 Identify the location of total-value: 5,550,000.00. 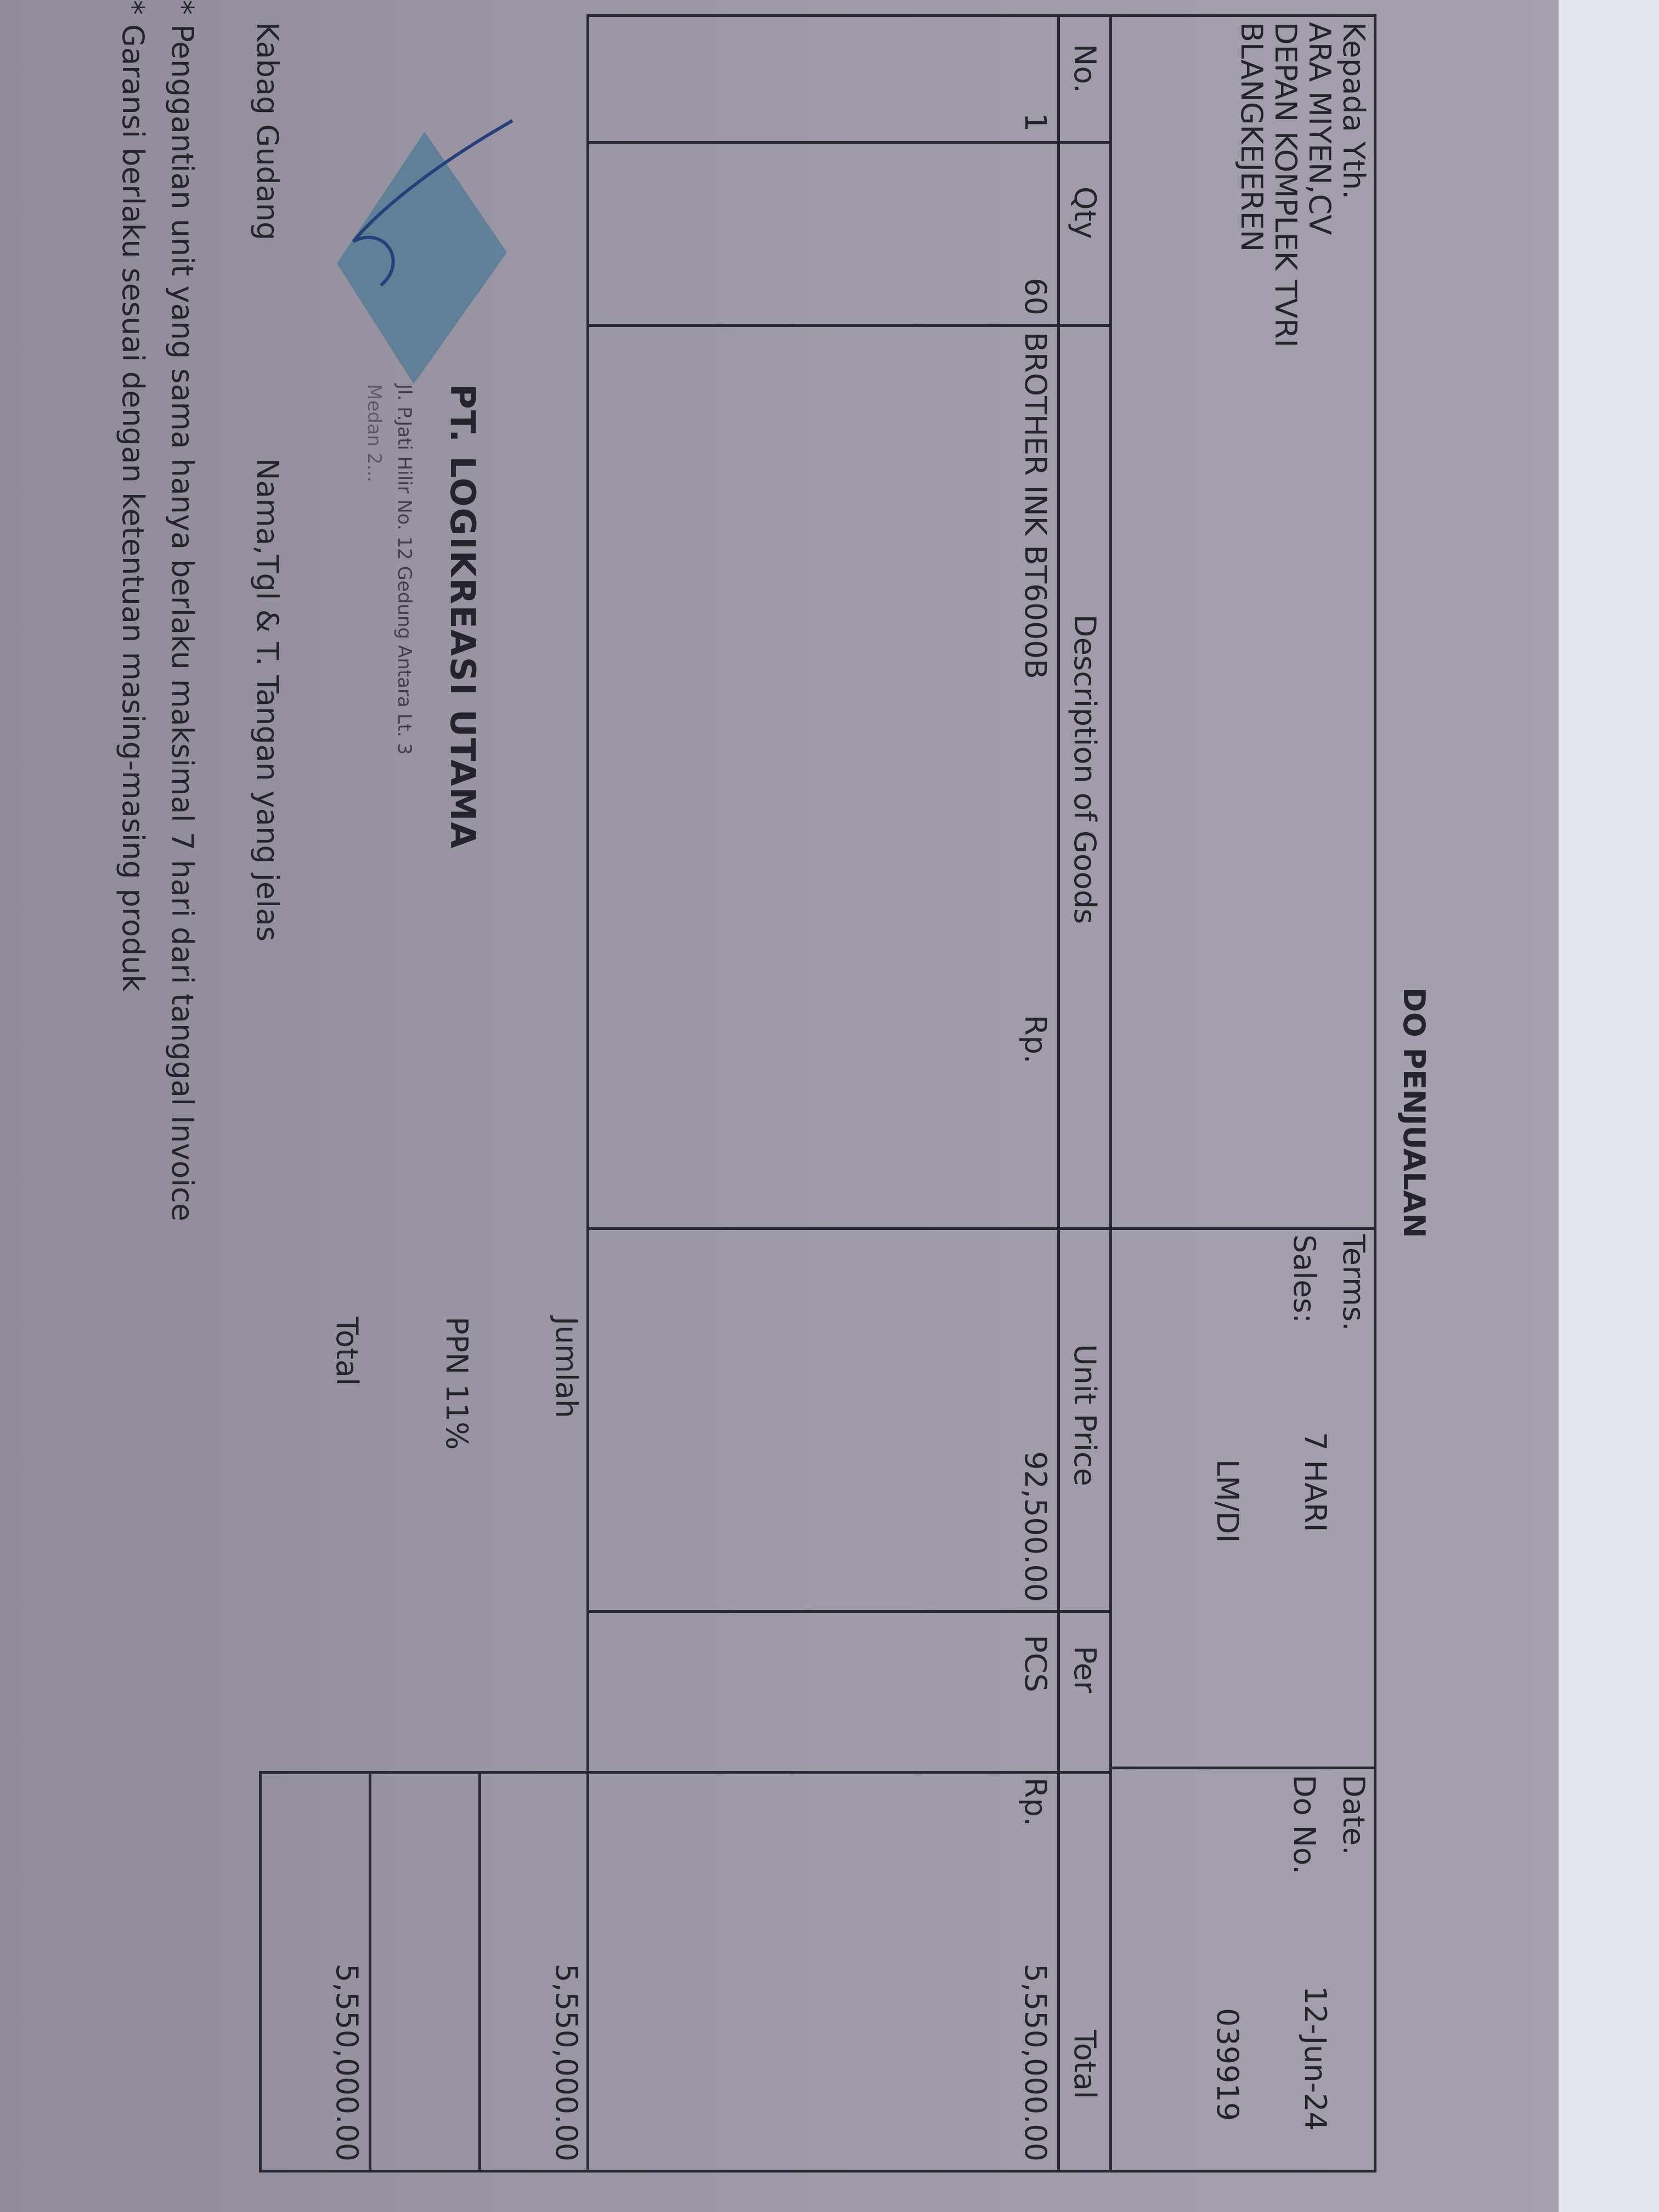
(347, 2062).